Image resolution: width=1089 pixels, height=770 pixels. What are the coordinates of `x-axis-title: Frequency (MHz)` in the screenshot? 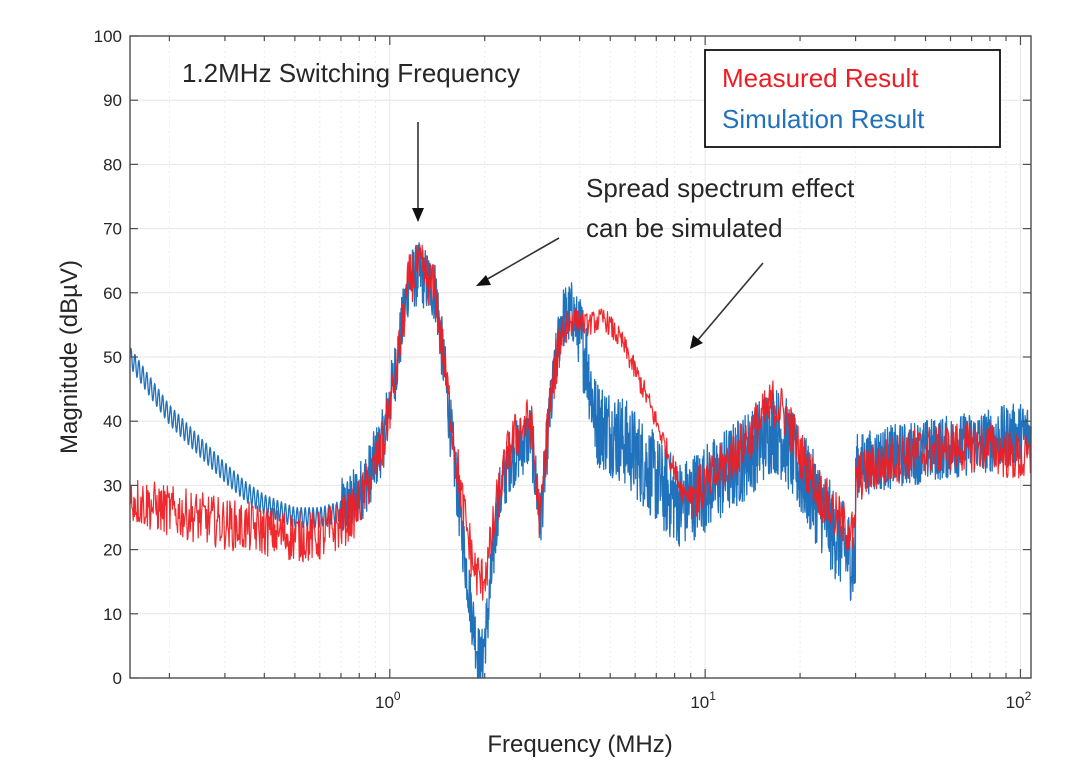 It's located at (579, 744).